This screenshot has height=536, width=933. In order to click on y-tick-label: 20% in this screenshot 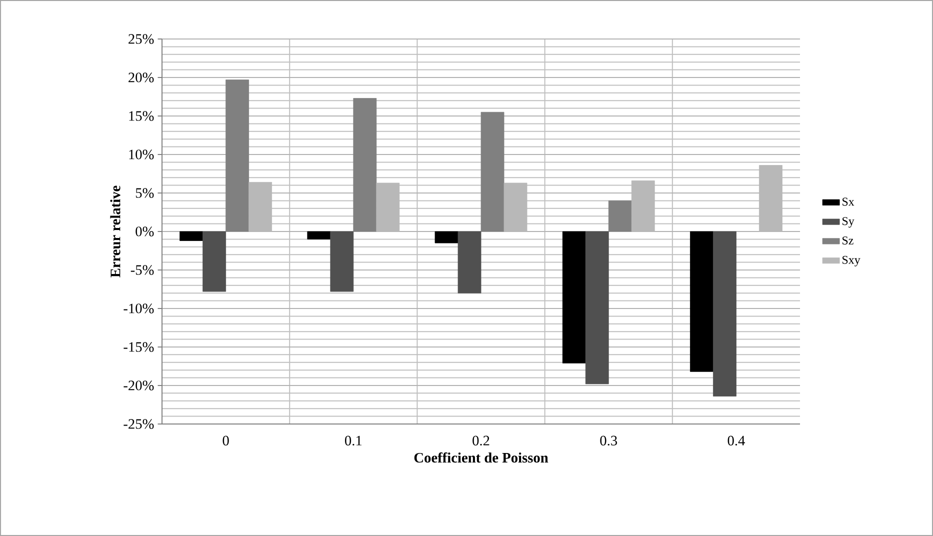, I will do `click(141, 77)`.